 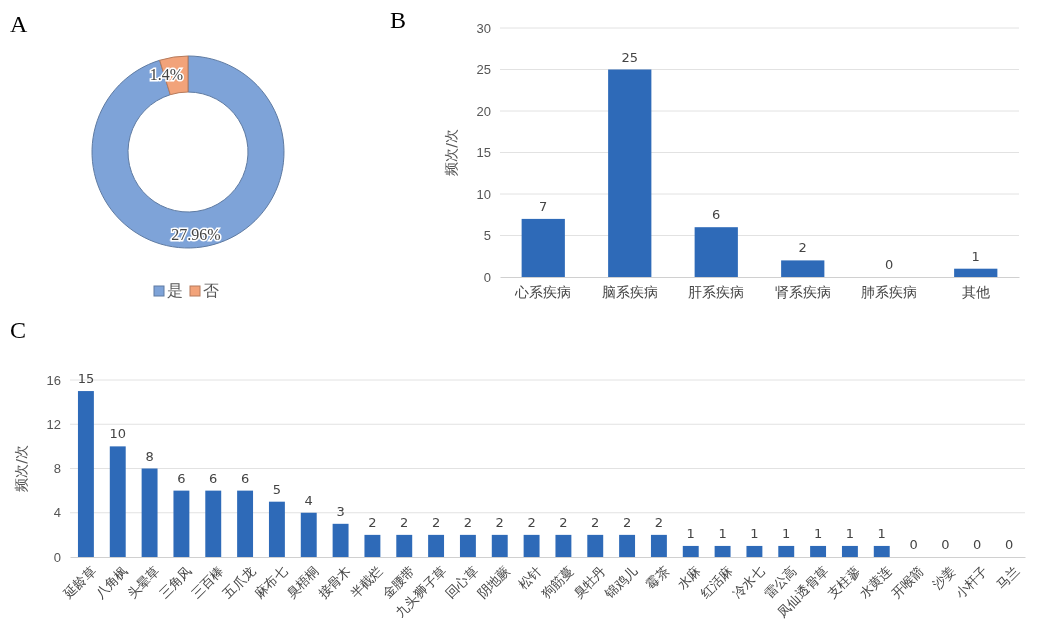 I want to click on chart-title: A, so click(x=19, y=24).